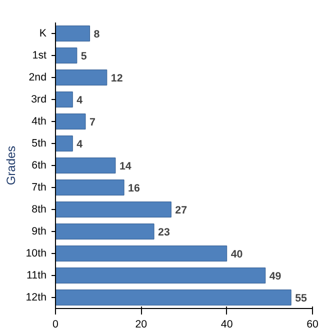  What do you see at coordinates (275, 276) in the screenshot?
I see `data-label: 49` at bounding box center [275, 276].